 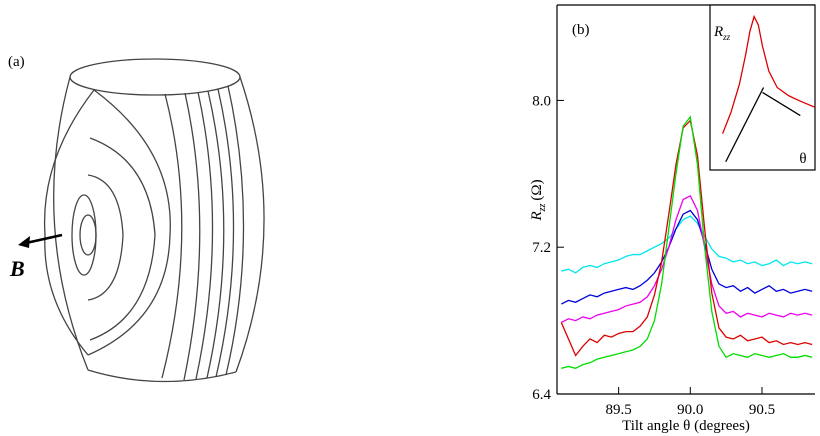 What do you see at coordinates (686, 426) in the screenshot?
I see `x-axis-label: Tilt angle θ (degrees)` at bounding box center [686, 426].